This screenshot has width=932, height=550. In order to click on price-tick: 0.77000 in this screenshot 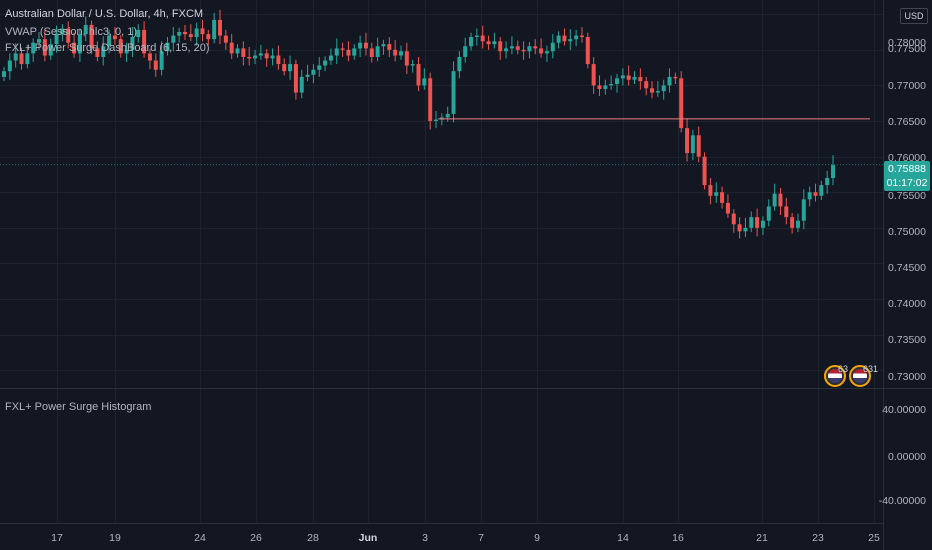, I will do `click(907, 86)`.